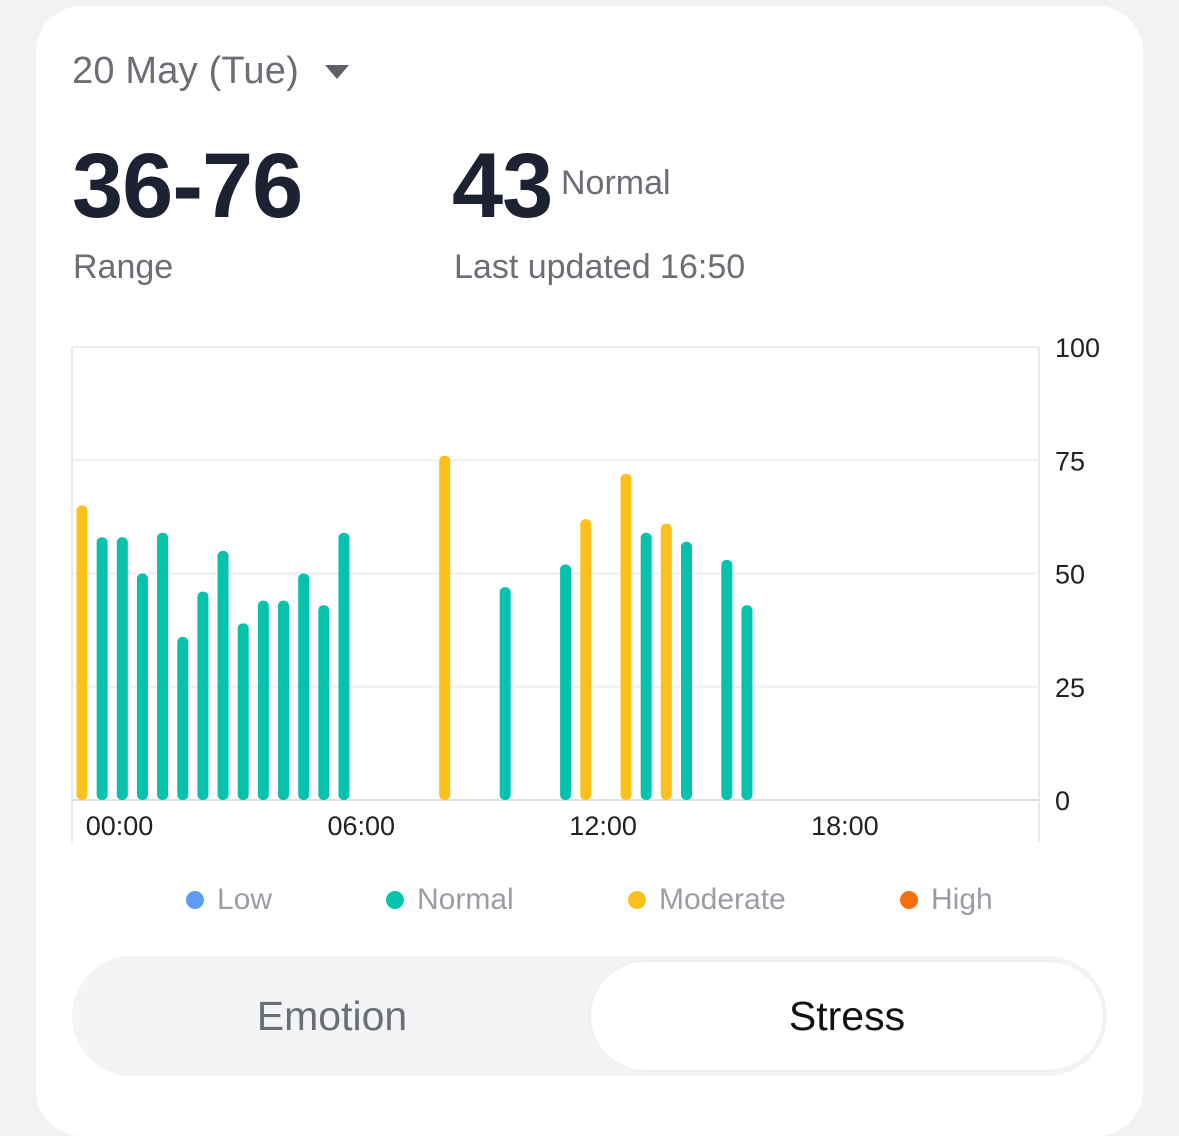 The image size is (1179, 1136). Describe the element at coordinates (1070, 688) in the screenshot. I see `y-tick-label: 25` at that location.